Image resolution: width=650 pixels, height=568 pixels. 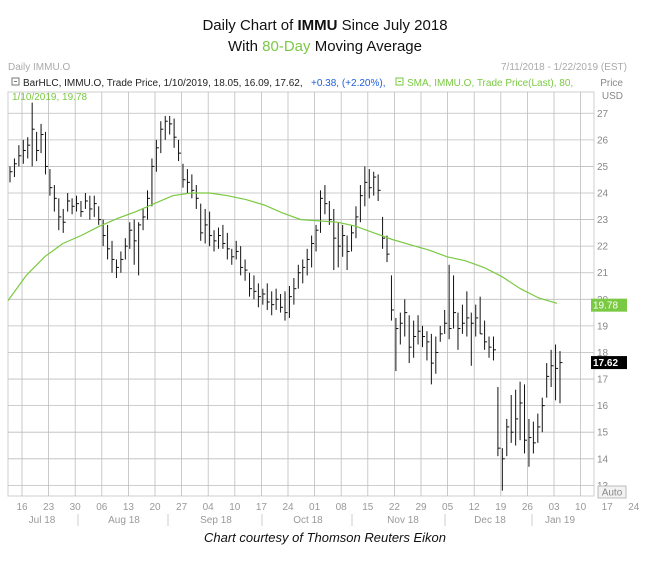 What do you see at coordinates (603, 167) in the screenshot?
I see `y-tick-label: 25` at bounding box center [603, 167].